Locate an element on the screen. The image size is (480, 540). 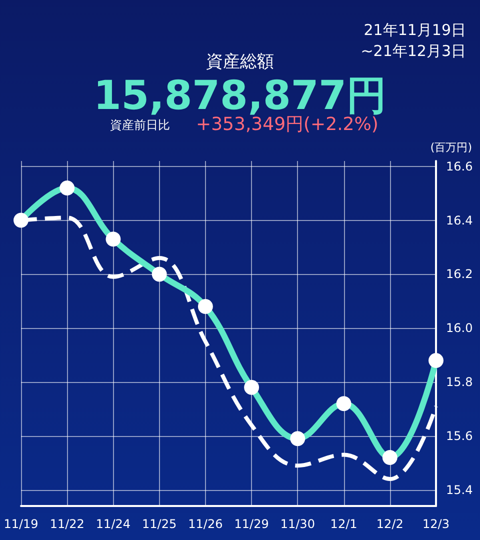
y-tick-label: 16.6 is located at coordinates (459, 166).